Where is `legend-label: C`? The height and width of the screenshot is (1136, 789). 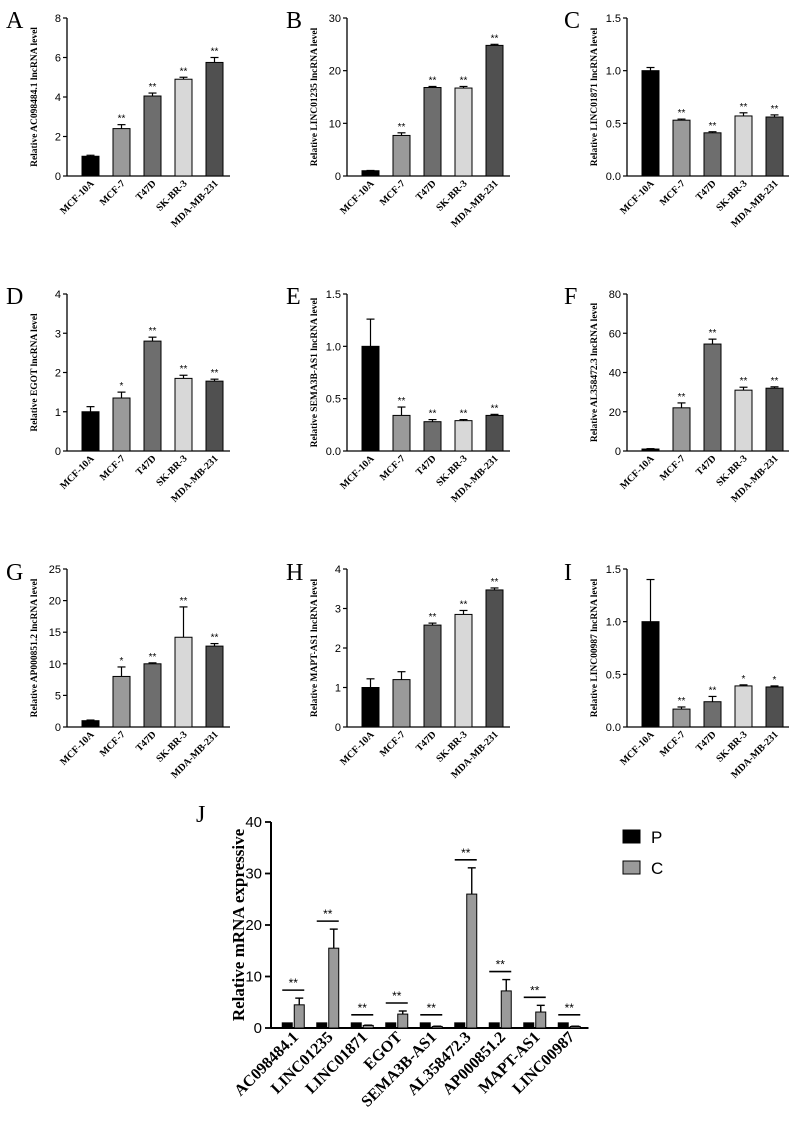 legend-label: C is located at coordinates (657, 868).